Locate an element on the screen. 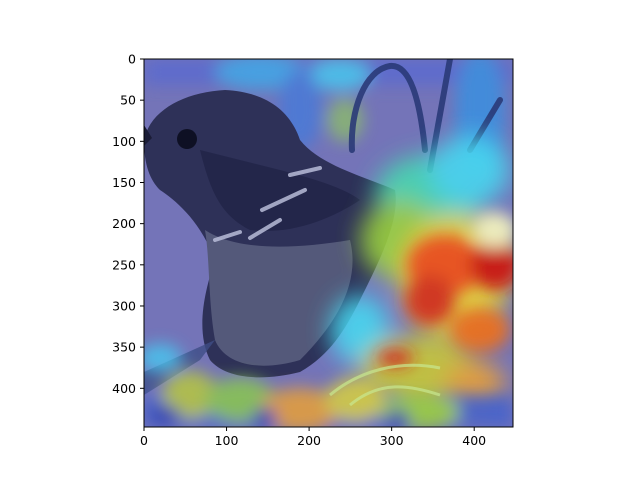 The width and height of the screenshot is (640, 480). y-axis: 0 50 100 150 200 250 300 350 400 is located at coordinates (128, 224).